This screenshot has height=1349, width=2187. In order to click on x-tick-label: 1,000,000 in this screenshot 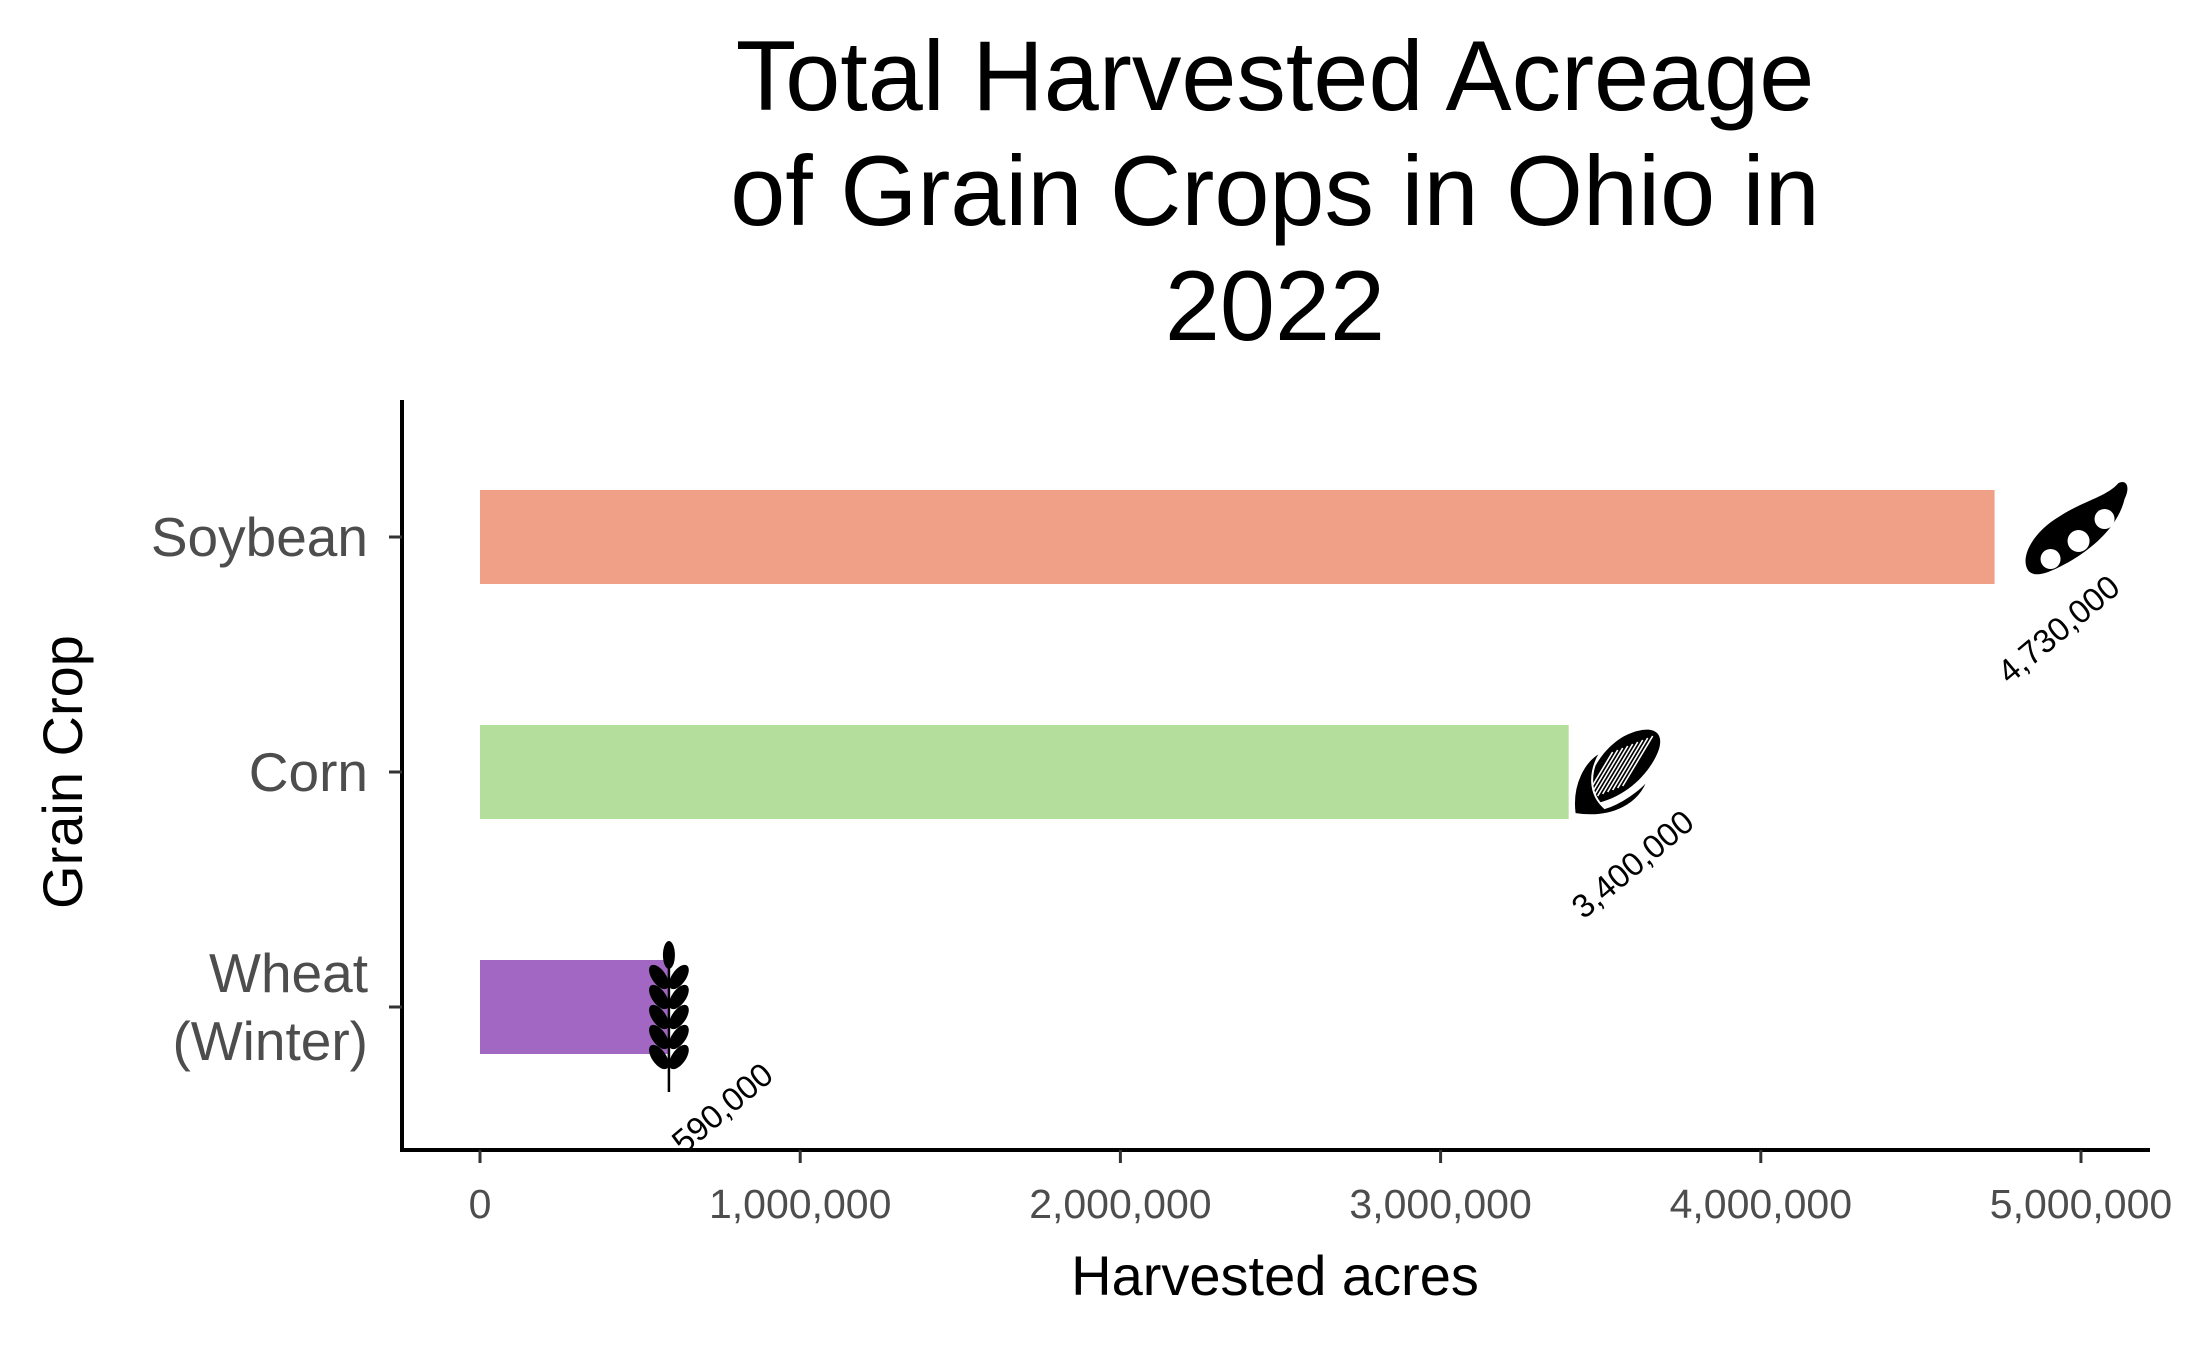, I will do `click(800, 1204)`.